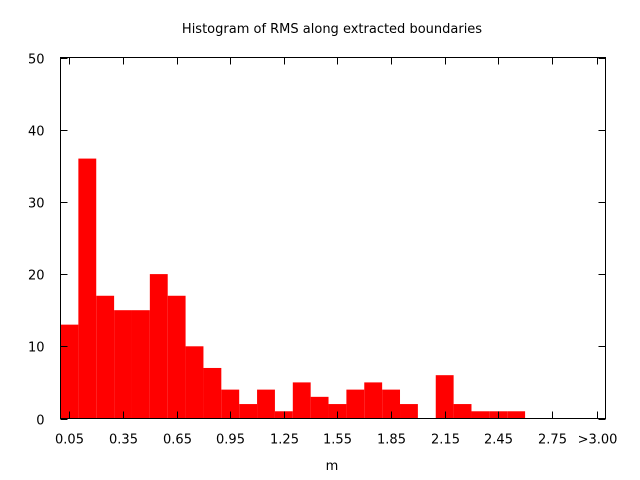 The image size is (640, 480). What do you see at coordinates (69, 440) in the screenshot?
I see `x-tick-label-0: 0.05` at bounding box center [69, 440].